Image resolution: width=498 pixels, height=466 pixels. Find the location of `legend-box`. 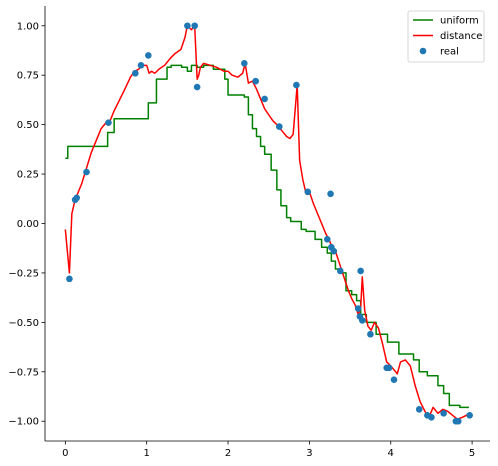

legend-box is located at coordinates (446, 36).